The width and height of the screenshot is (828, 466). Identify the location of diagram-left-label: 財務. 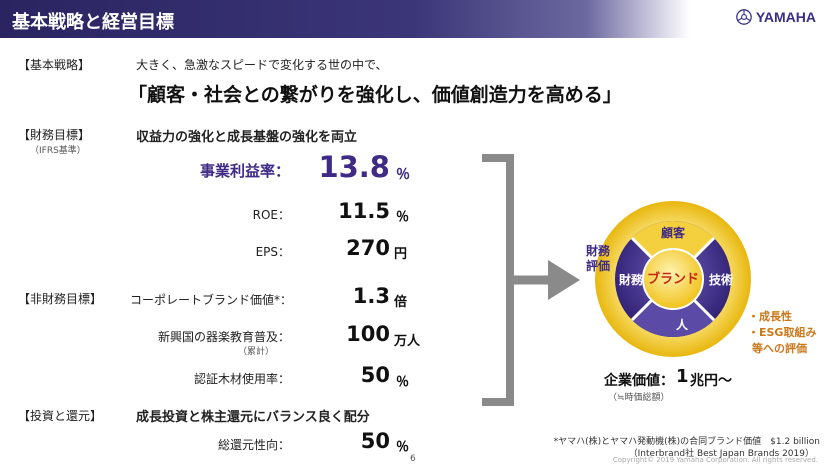
(631, 280).